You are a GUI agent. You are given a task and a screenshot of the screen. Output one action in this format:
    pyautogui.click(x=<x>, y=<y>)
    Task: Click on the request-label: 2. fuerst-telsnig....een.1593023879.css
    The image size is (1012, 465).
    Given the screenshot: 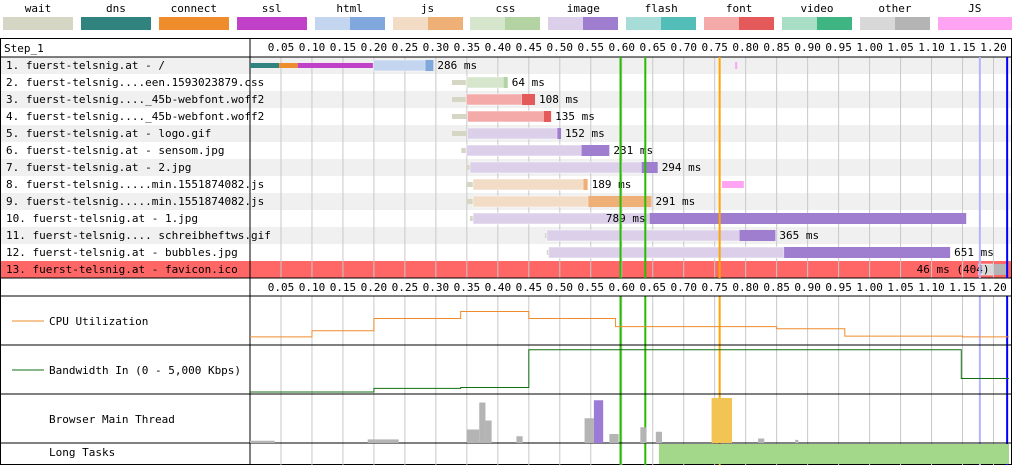 What is the action you would take?
    pyautogui.click(x=135, y=82)
    